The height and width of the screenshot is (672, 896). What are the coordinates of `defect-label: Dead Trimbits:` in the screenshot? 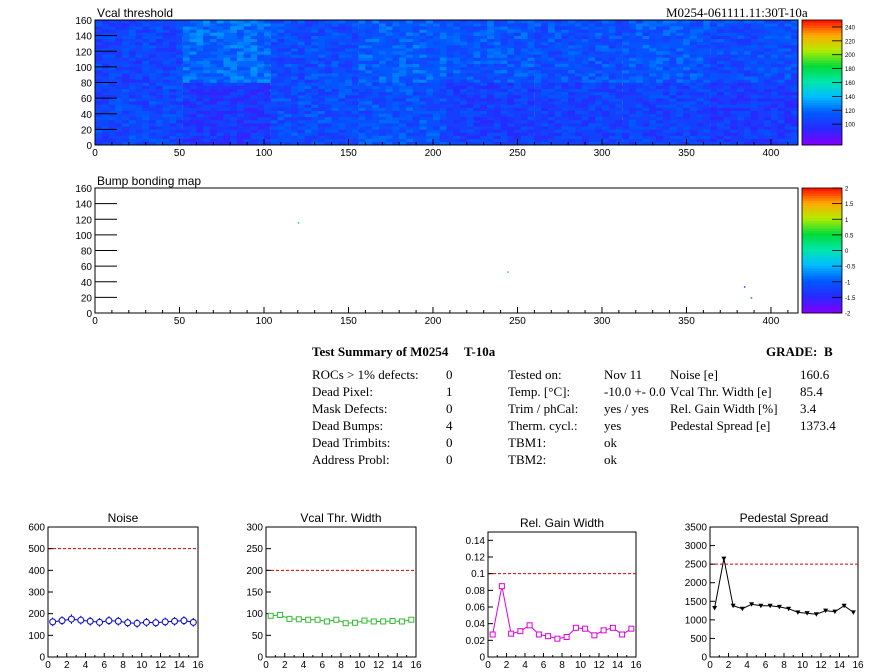 It's located at (351, 442).